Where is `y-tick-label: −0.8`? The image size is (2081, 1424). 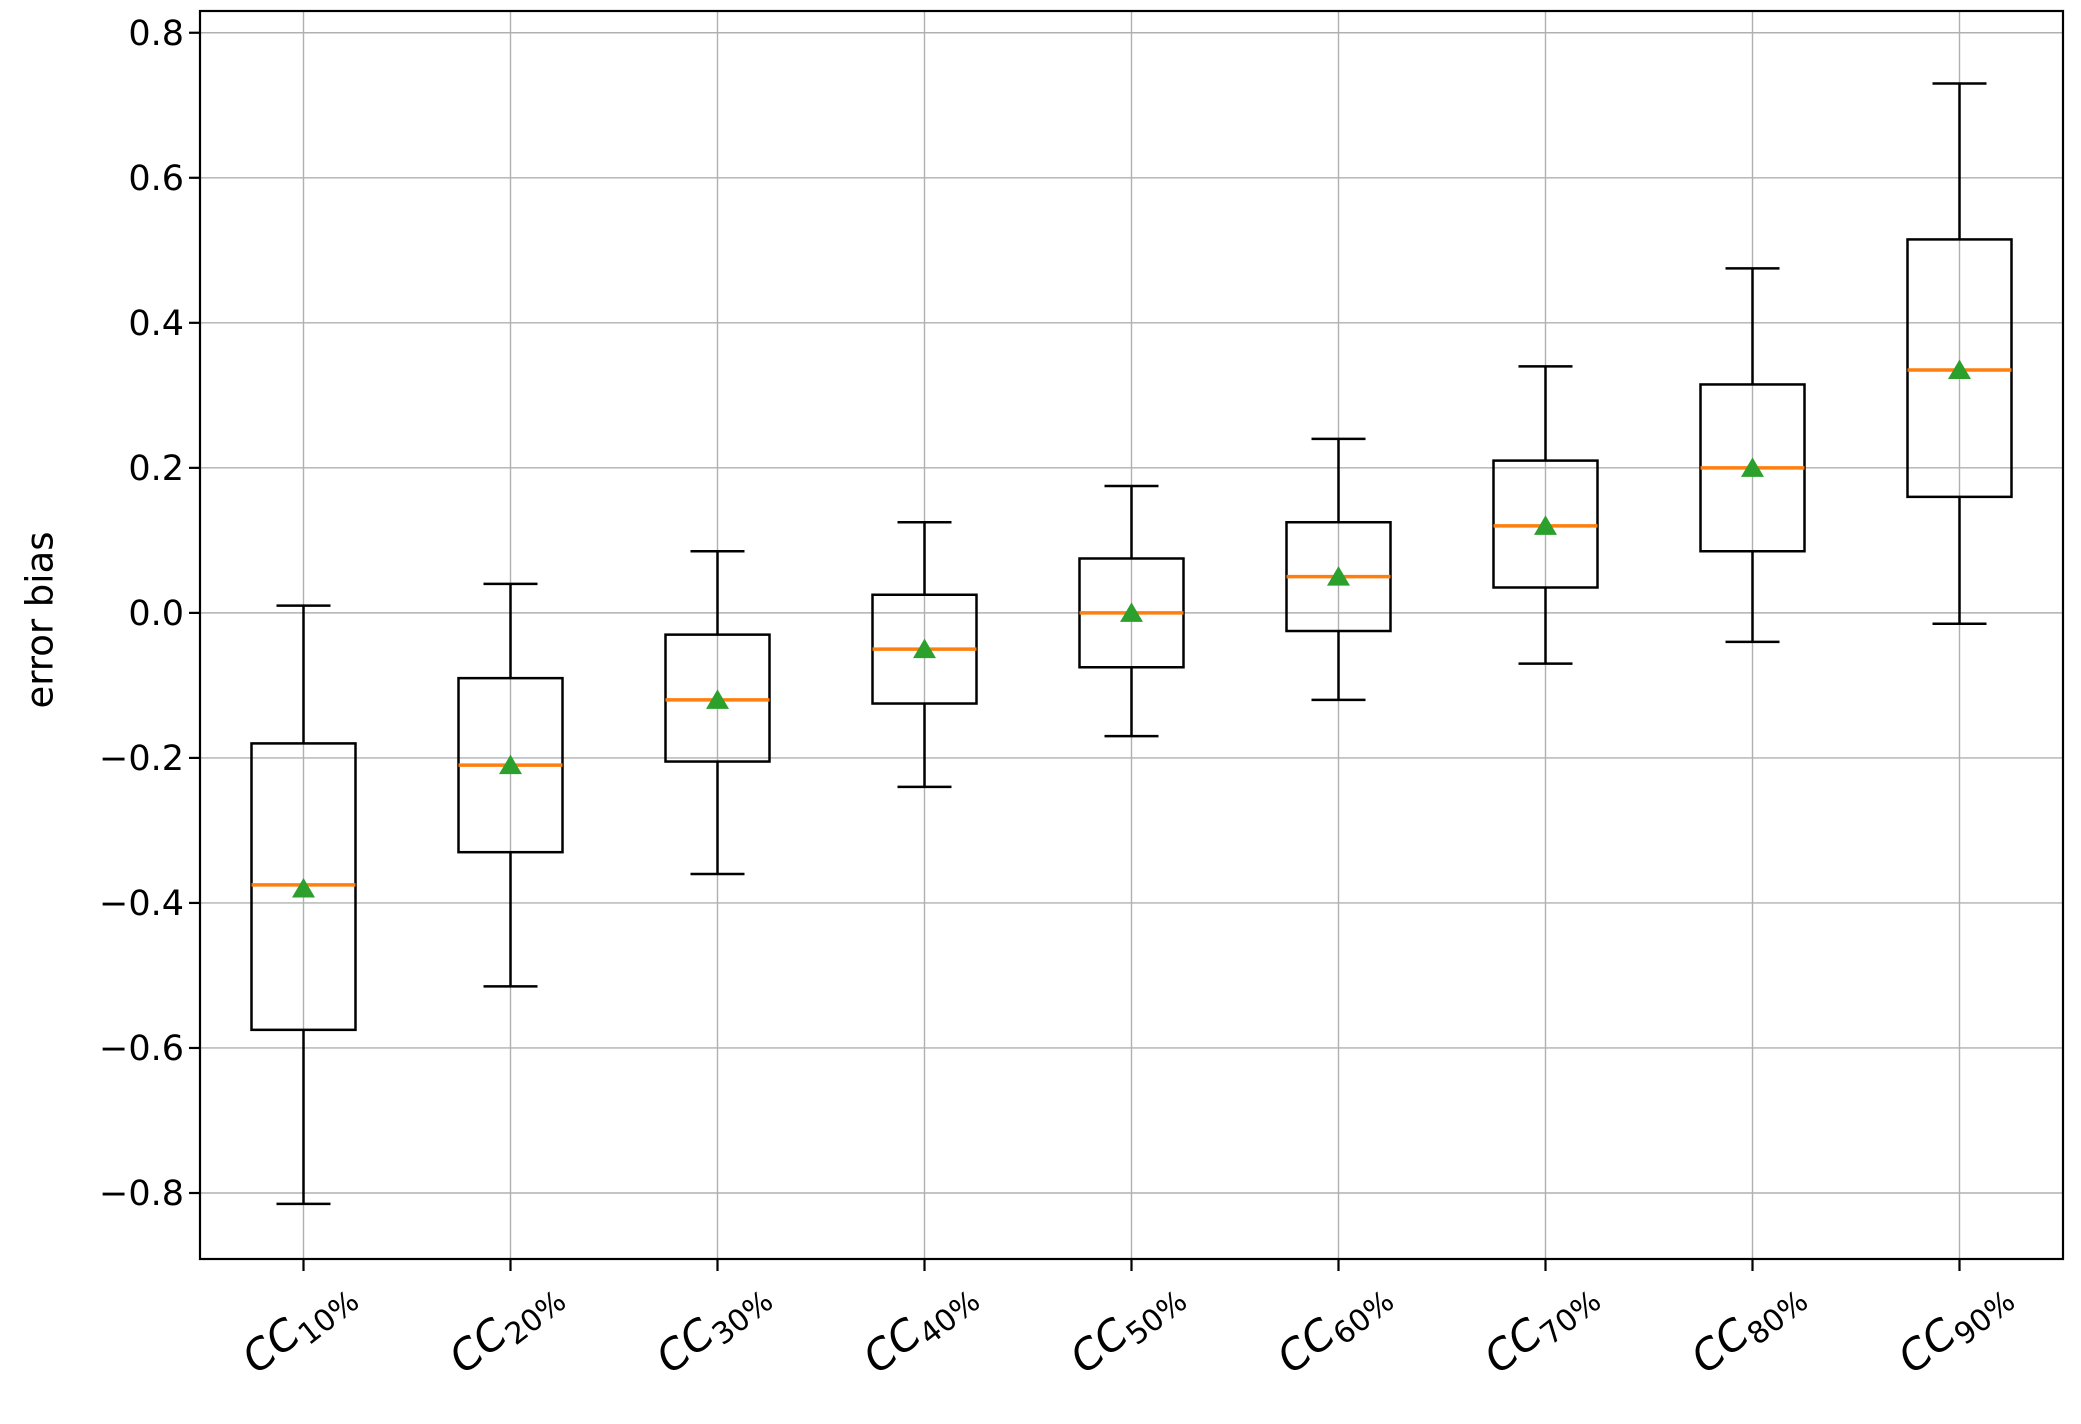 y-tick-label: −0.8 is located at coordinates (141, 1194).